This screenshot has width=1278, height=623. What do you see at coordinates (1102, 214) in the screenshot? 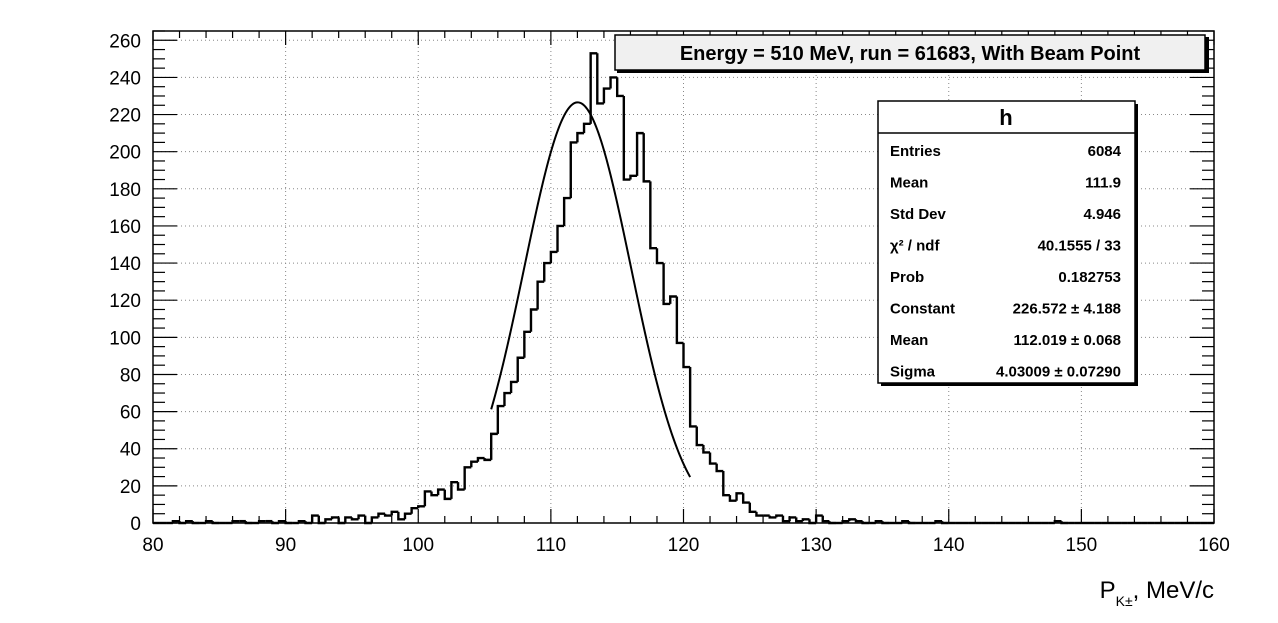
I see `stats-row-value: 4.946` at bounding box center [1102, 214].